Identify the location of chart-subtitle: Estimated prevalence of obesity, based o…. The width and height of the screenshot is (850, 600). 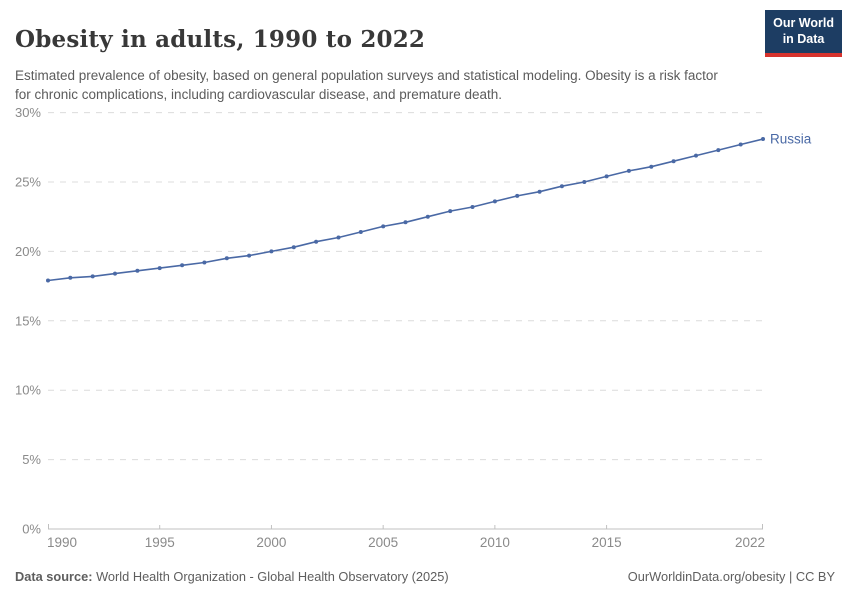
(366, 85).